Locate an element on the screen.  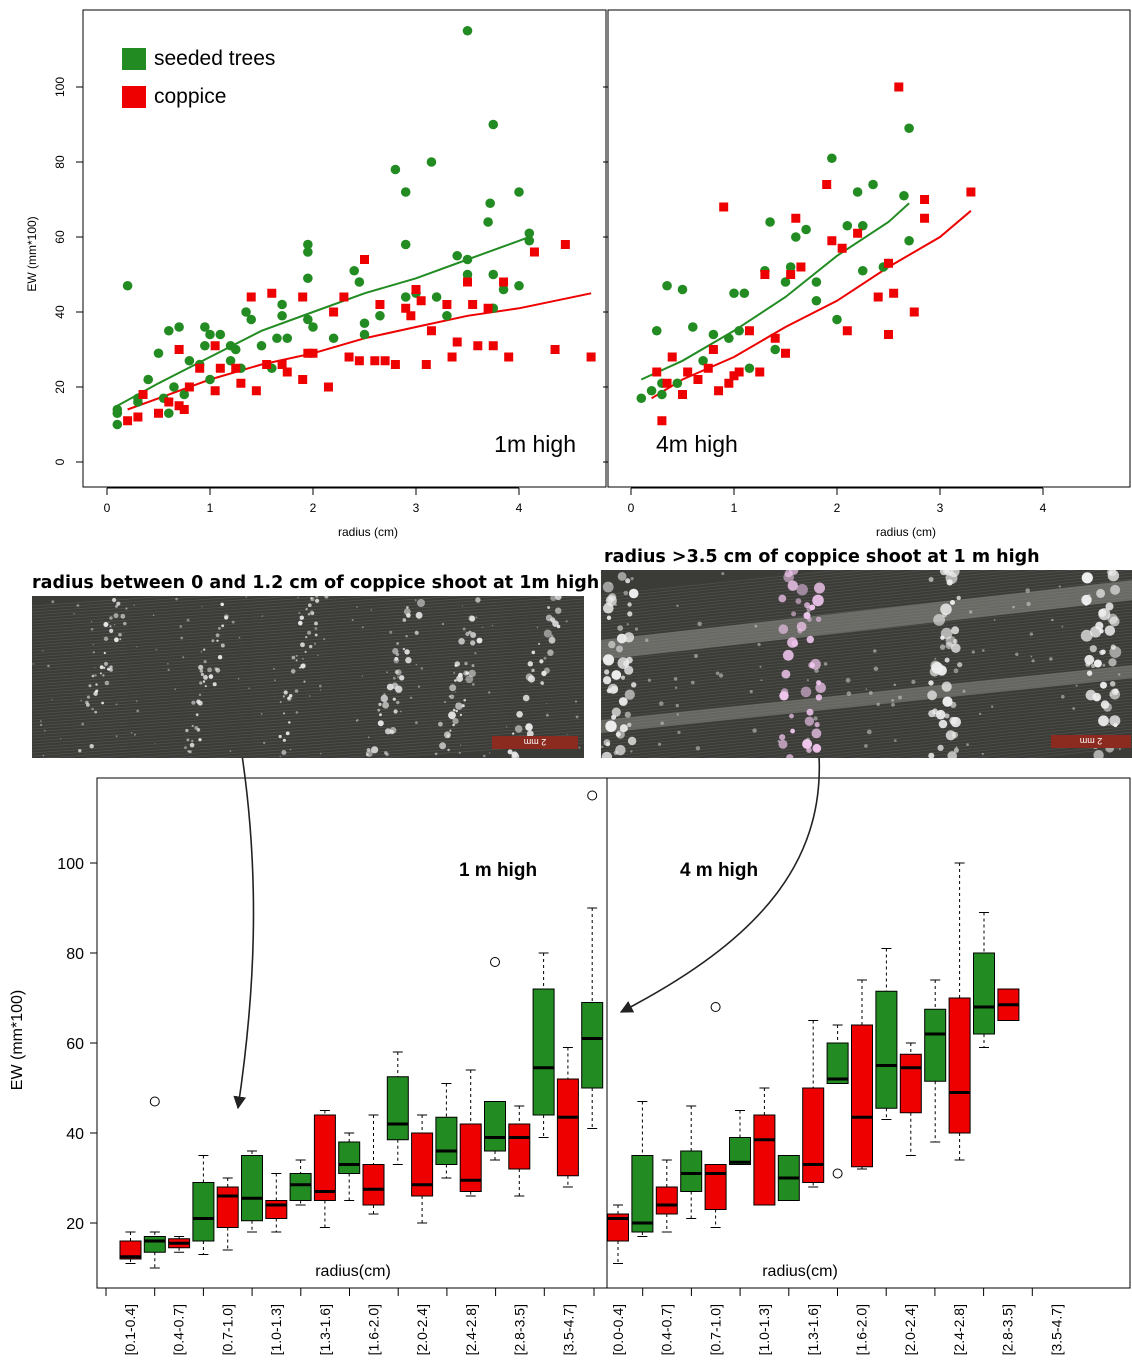
scatter-x-axis-label-4m: radius (cm) is located at coordinates (906, 532).